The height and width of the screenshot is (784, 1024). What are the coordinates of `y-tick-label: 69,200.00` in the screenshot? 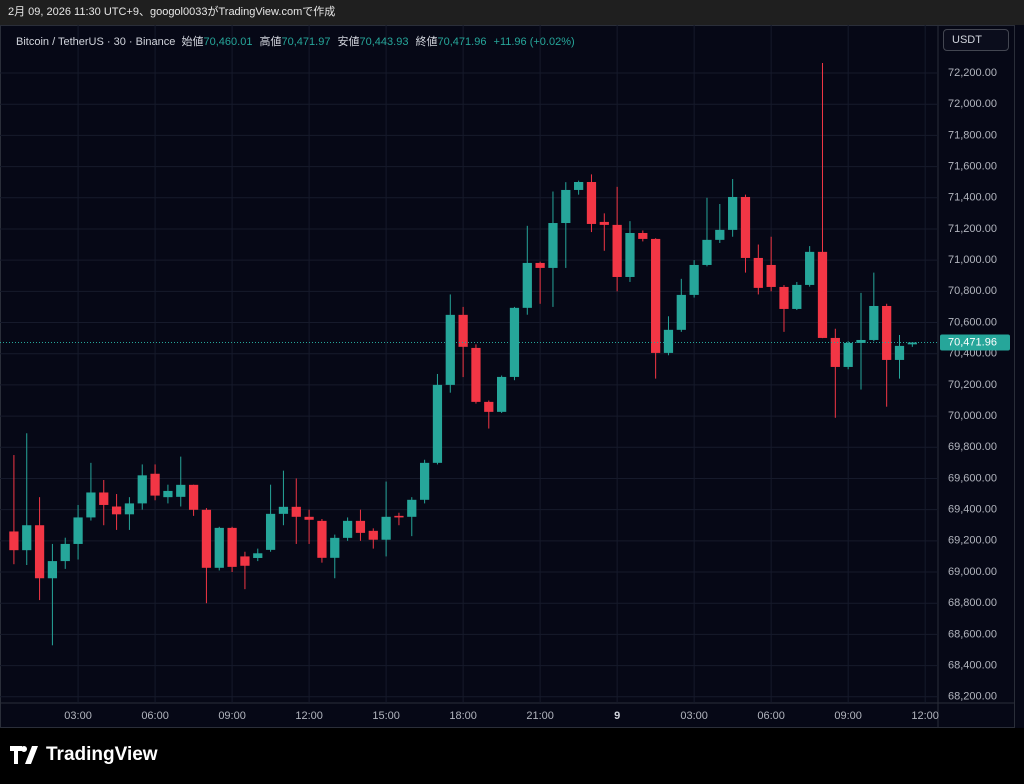 It's located at (972, 541).